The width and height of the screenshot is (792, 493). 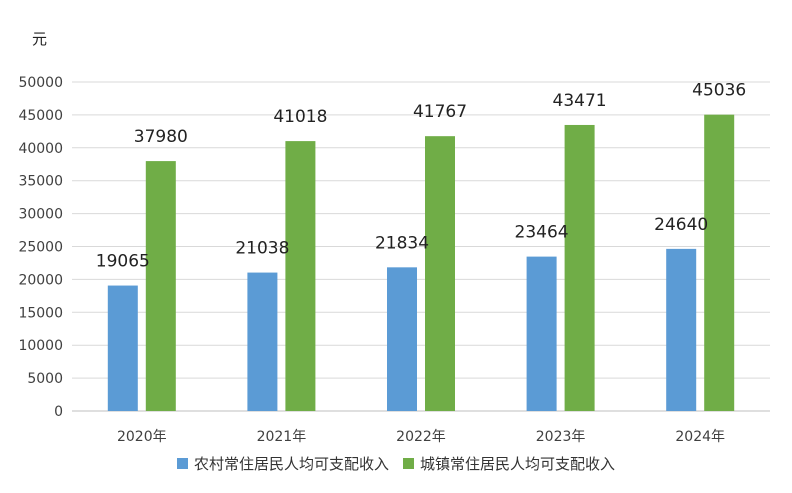 I want to click on legend-item-urban: 城镇常住居民人均可支配收入, so click(x=509, y=463).